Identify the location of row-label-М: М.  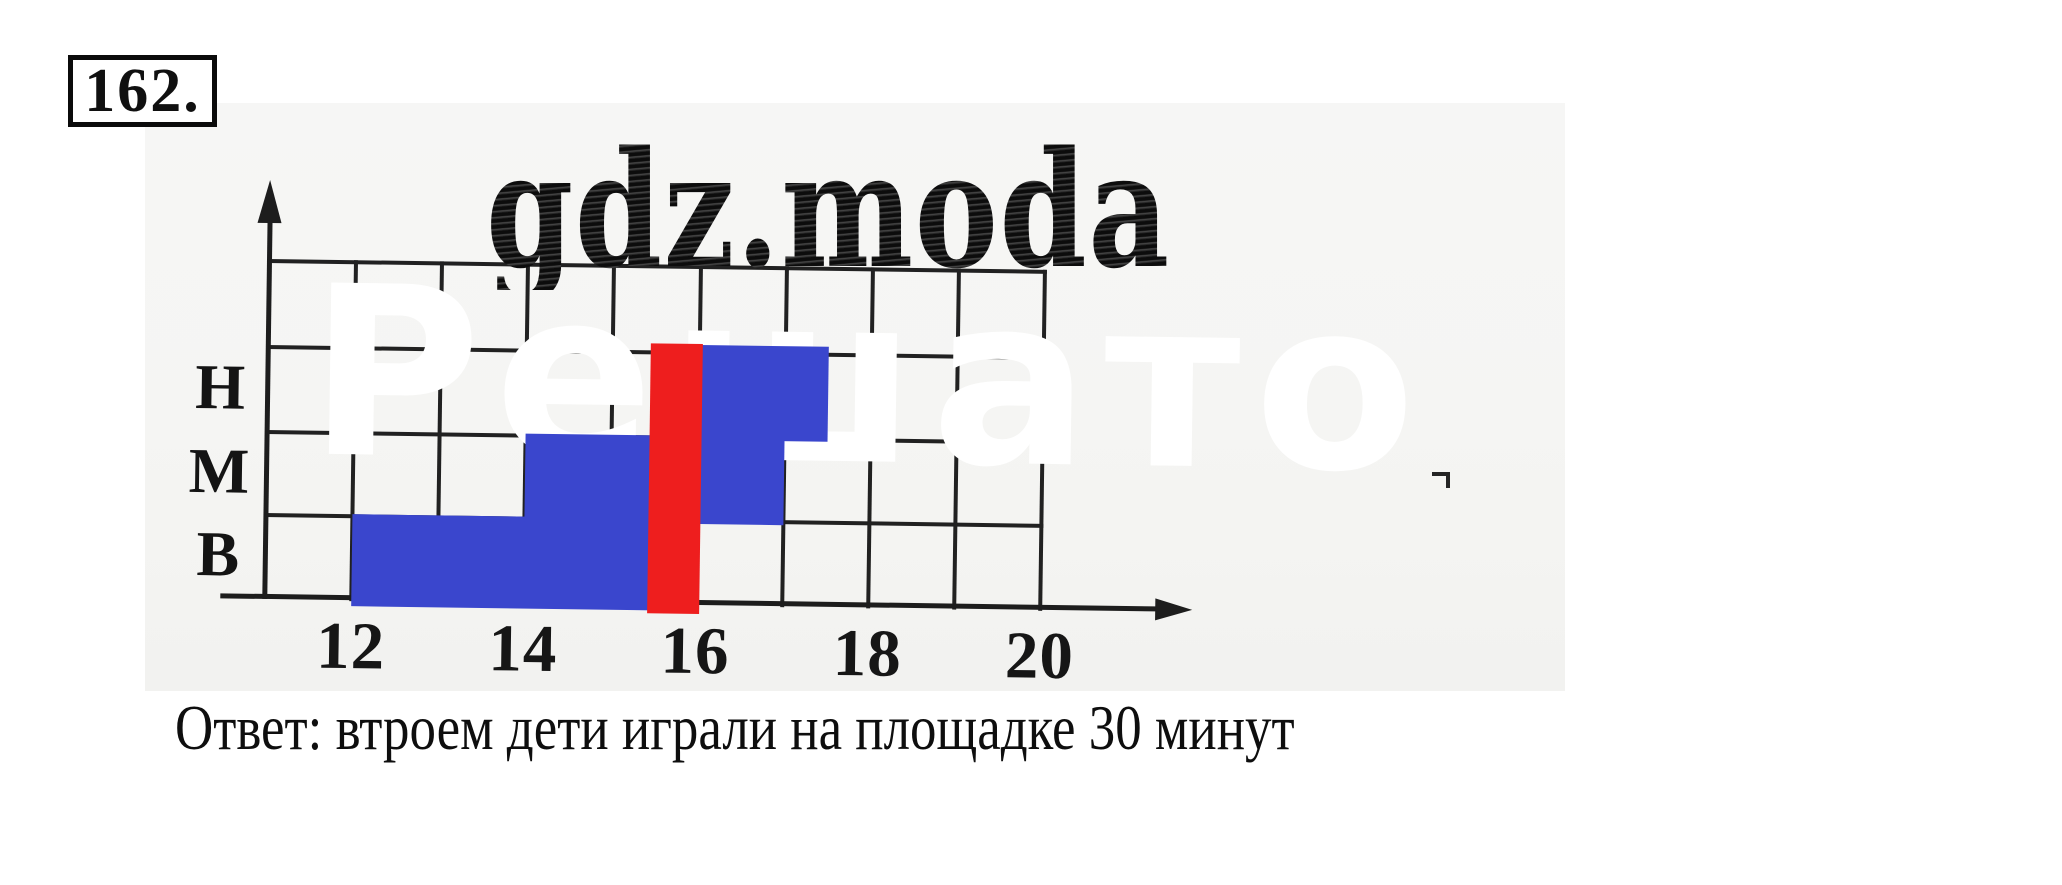
(219, 470).